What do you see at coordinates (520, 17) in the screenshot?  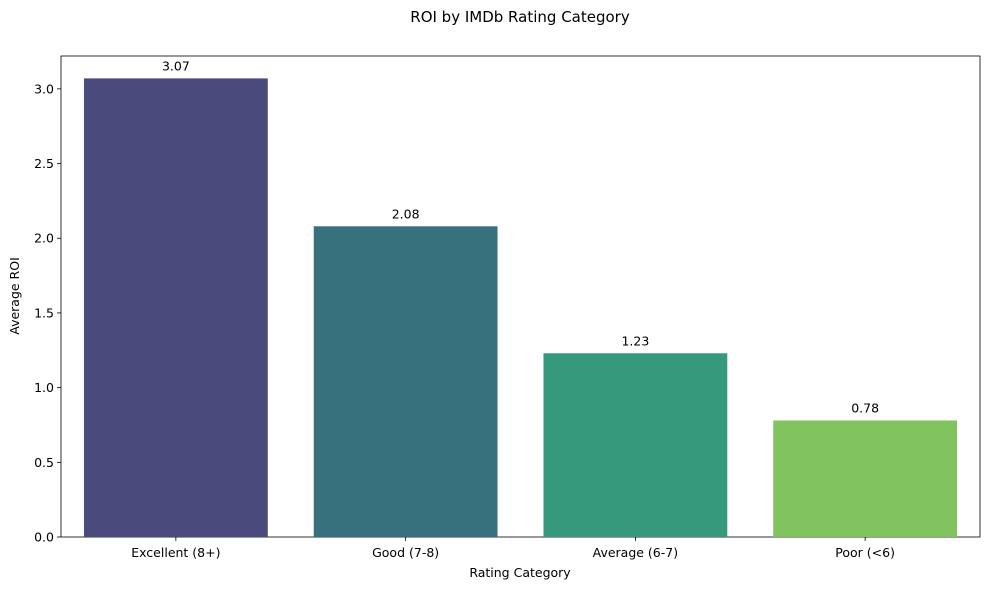 I see `chart-title: ROI by IMDb Rating Category` at bounding box center [520, 17].